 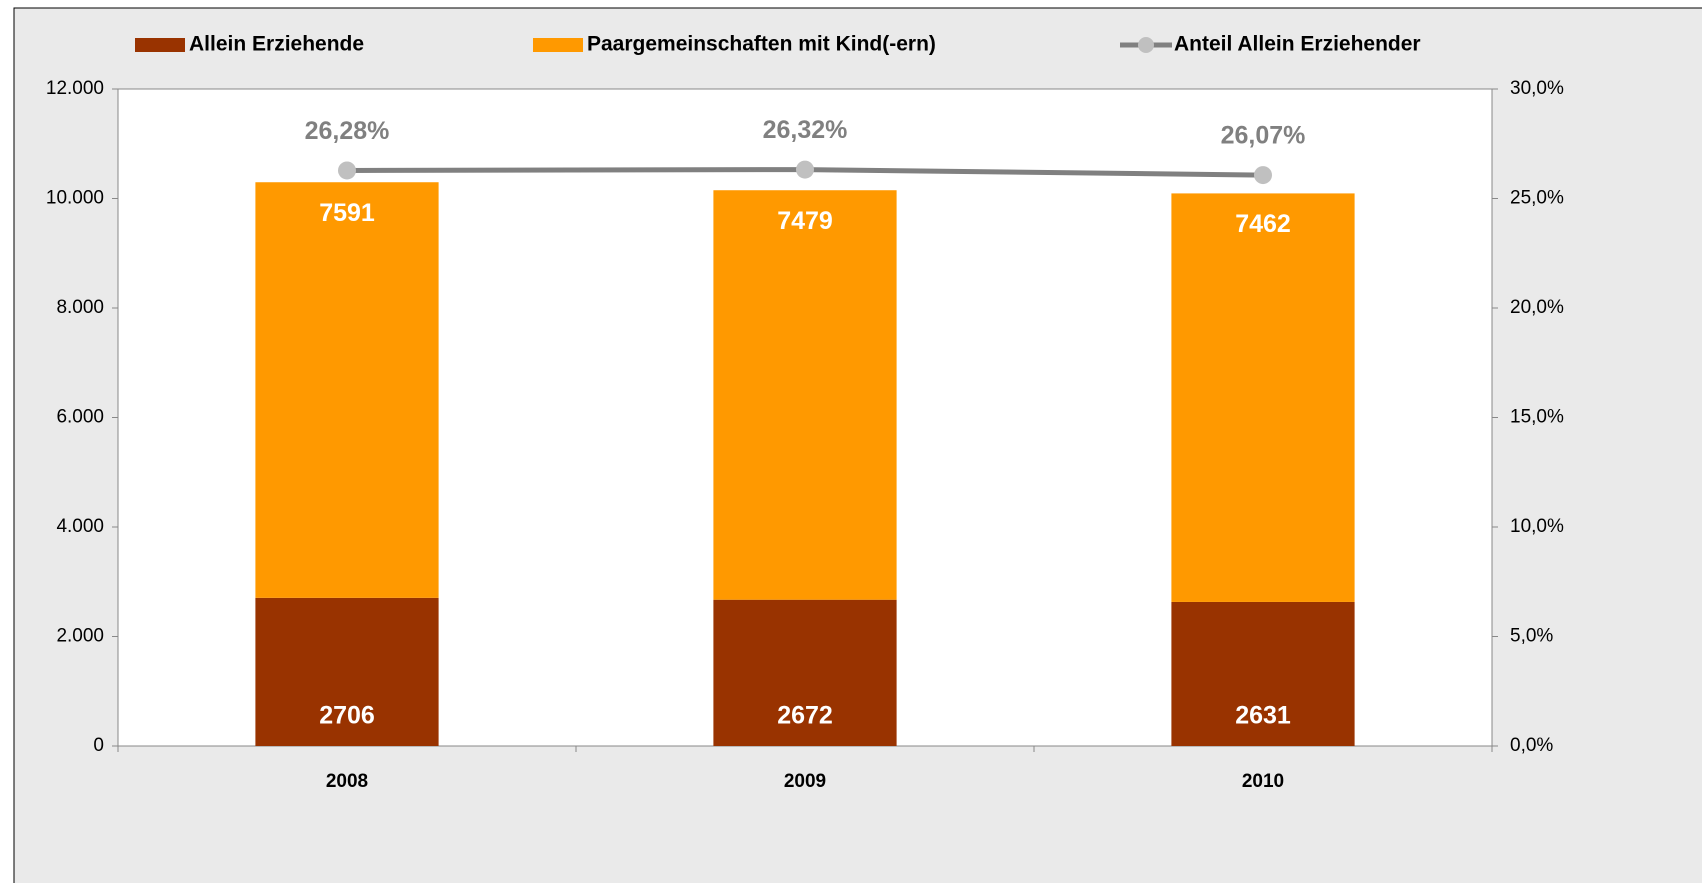 What do you see at coordinates (805, 221) in the screenshot?
I see `data-label: 7479` at bounding box center [805, 221].